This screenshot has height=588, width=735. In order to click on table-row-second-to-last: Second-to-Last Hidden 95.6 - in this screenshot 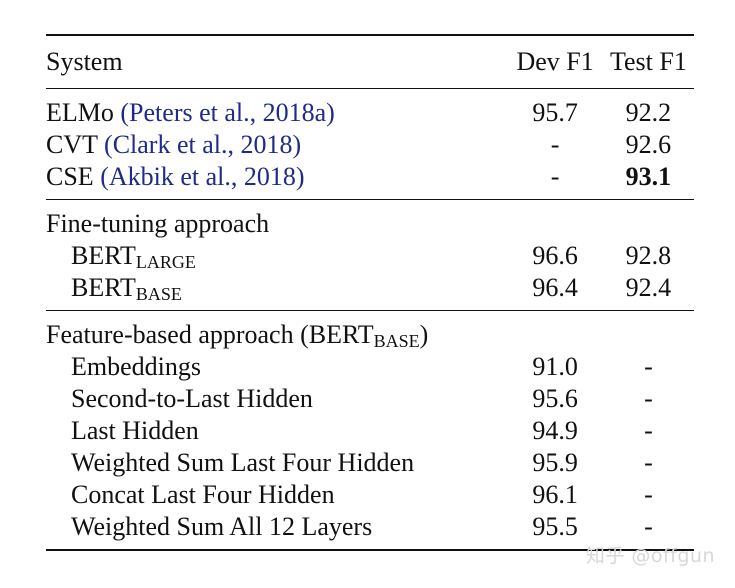, I will do `click(370, 399)`.